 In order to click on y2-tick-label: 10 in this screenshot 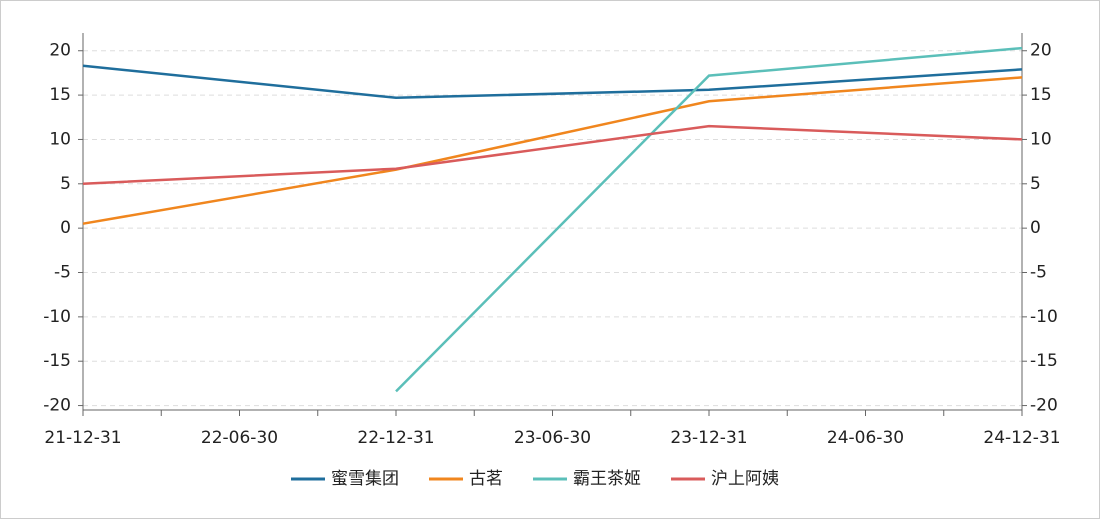, I will do `click(1041, 139)`.